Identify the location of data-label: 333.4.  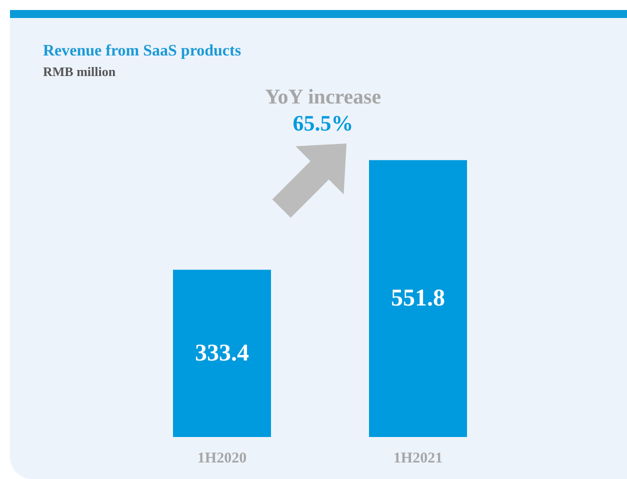
(222, 353).